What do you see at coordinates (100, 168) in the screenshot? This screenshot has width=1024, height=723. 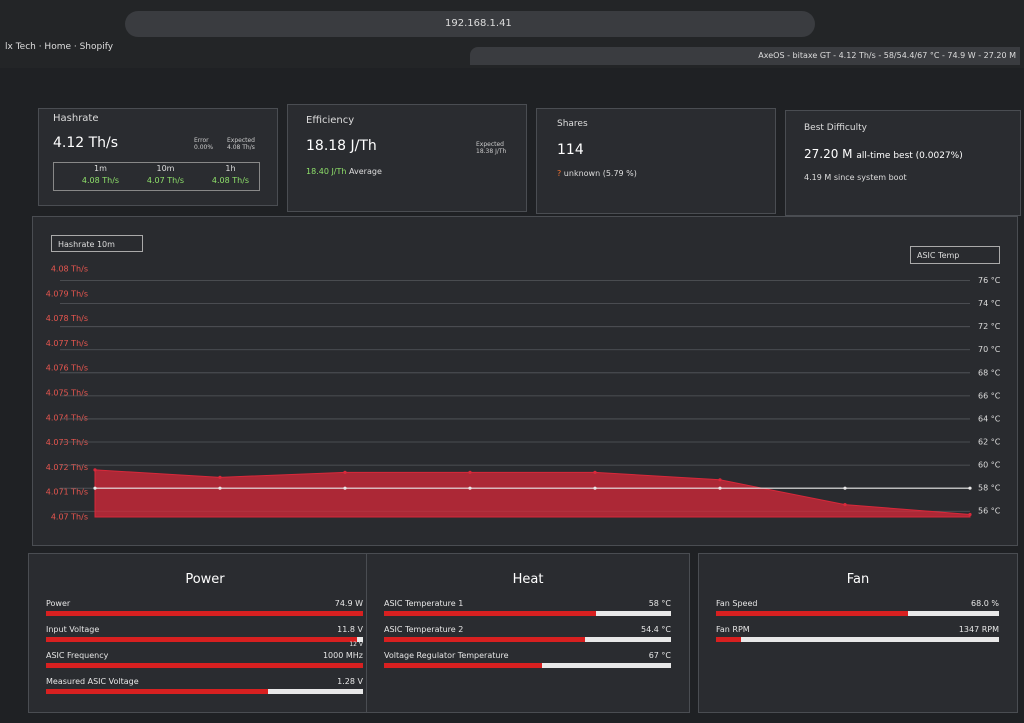 I see `period: 1m` at bounding box center [100, 168].